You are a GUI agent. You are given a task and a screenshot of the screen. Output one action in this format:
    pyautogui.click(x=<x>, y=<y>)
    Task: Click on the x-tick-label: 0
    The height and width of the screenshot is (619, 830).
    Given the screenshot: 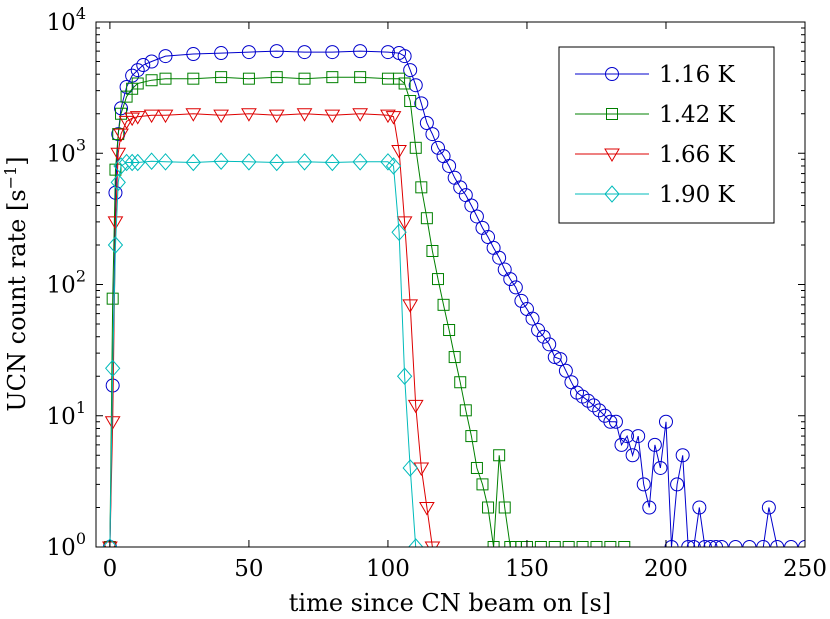 What is the action you would take?
    pyautogui.click(x=110, y=569)
    